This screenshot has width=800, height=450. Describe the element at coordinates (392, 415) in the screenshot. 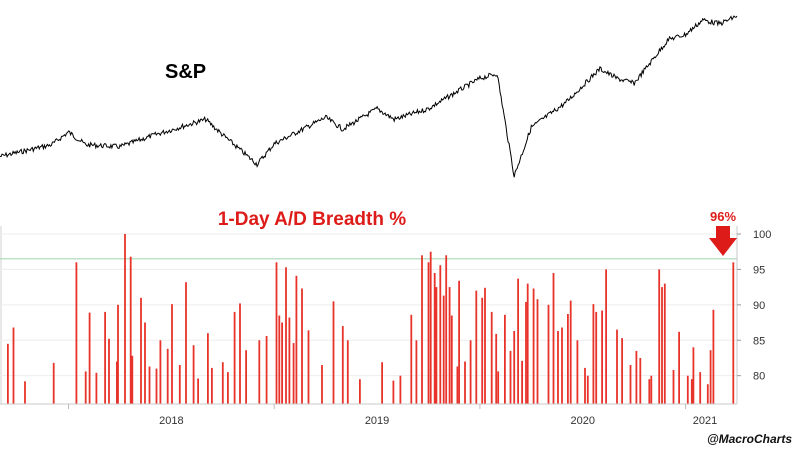

I see `x-axis-ticks: 2018 2019 2020 2021` at that location.